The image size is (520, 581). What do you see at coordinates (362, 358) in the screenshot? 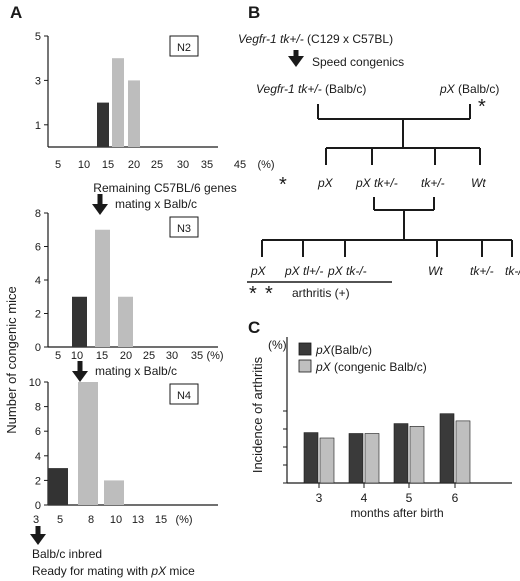
I see `panel-c-legend: pX(Balb/c) pX (congenic Balb/c)` at bounding box center [362, 358].